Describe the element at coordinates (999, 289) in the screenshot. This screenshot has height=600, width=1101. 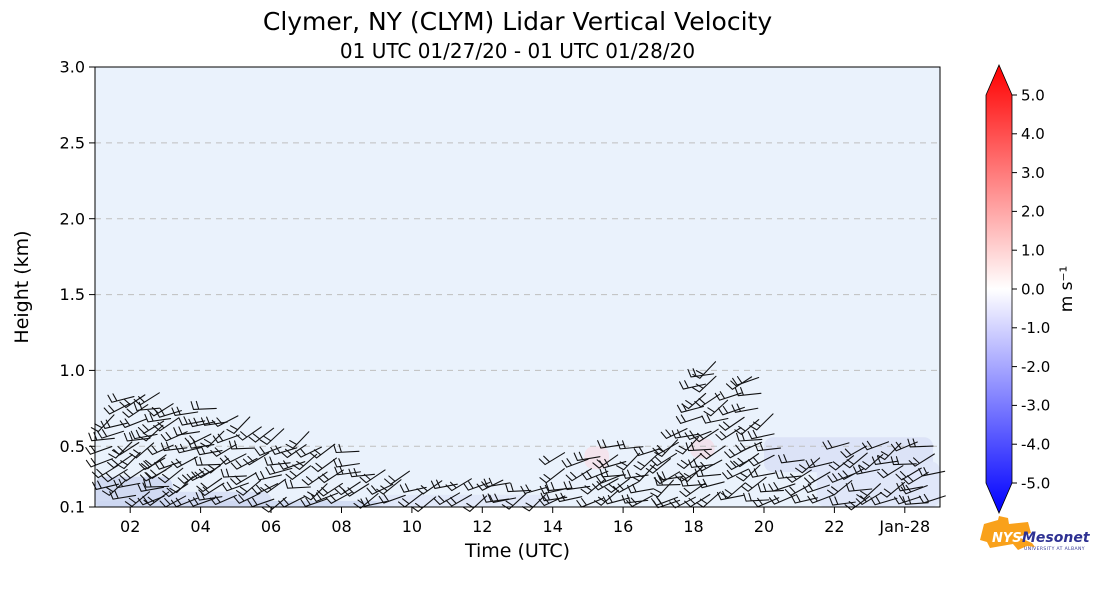
I see `colorbar-bar` at that location.